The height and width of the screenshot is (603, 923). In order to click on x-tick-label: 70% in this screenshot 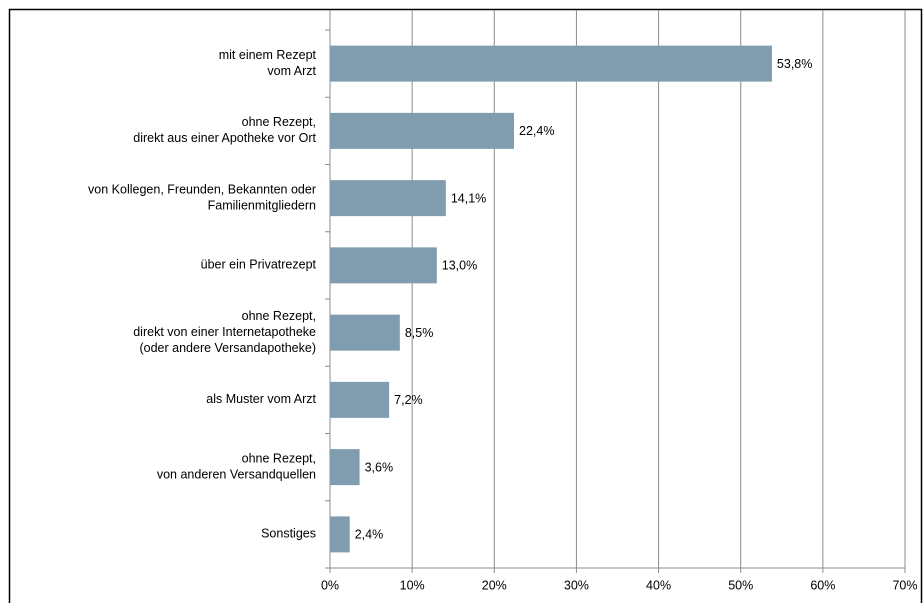, I will do `click(904, 585)`.